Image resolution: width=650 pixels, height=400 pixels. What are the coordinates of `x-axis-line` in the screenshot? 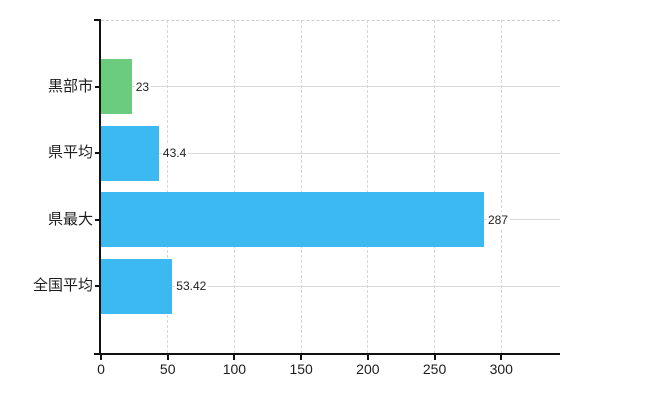 It's located at (327, 354).